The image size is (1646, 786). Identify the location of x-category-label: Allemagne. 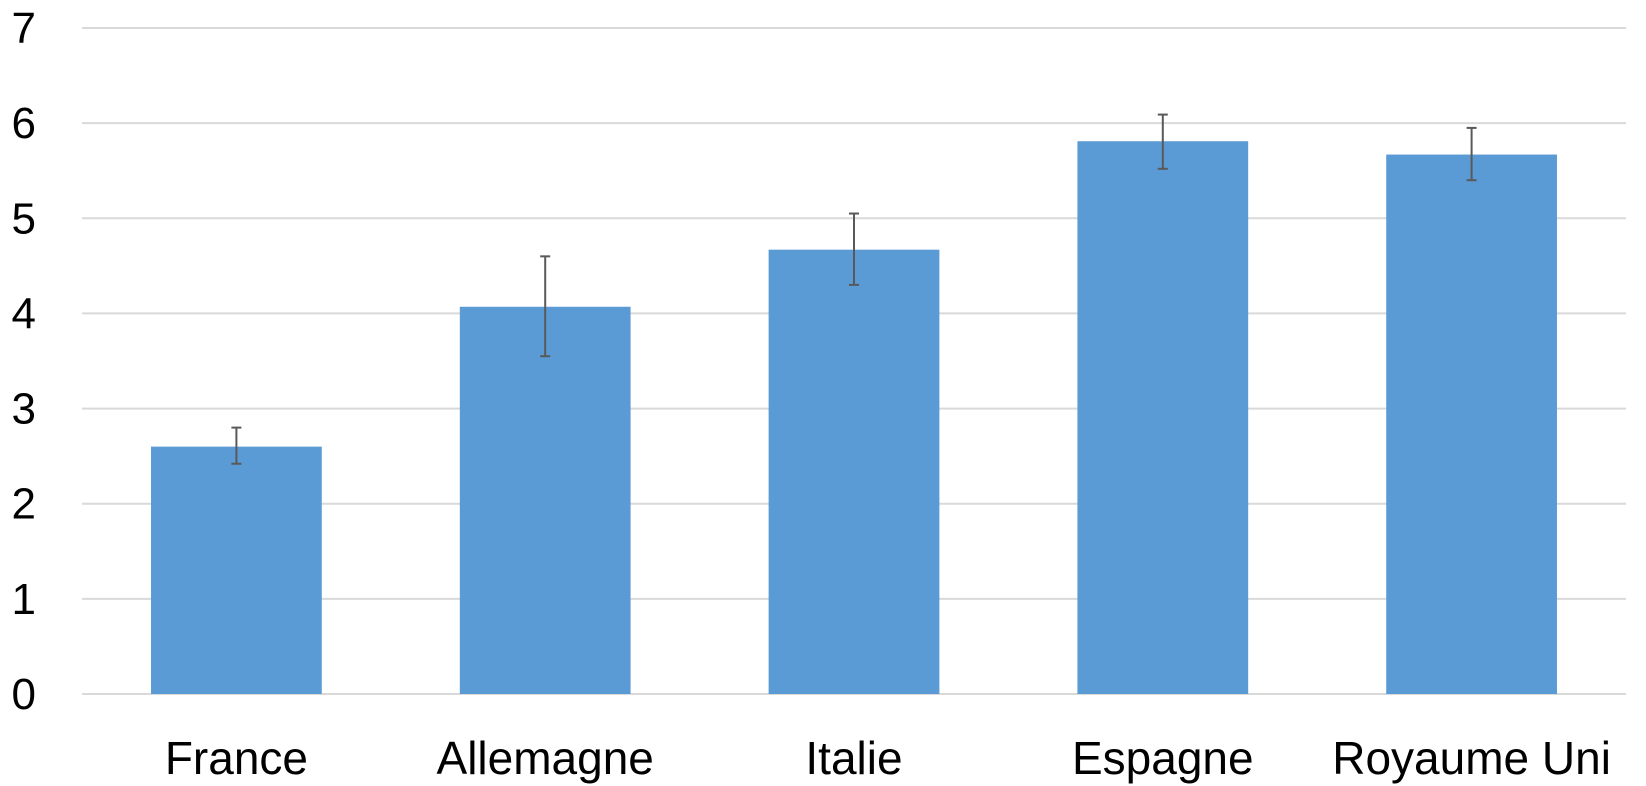
(545, 758).